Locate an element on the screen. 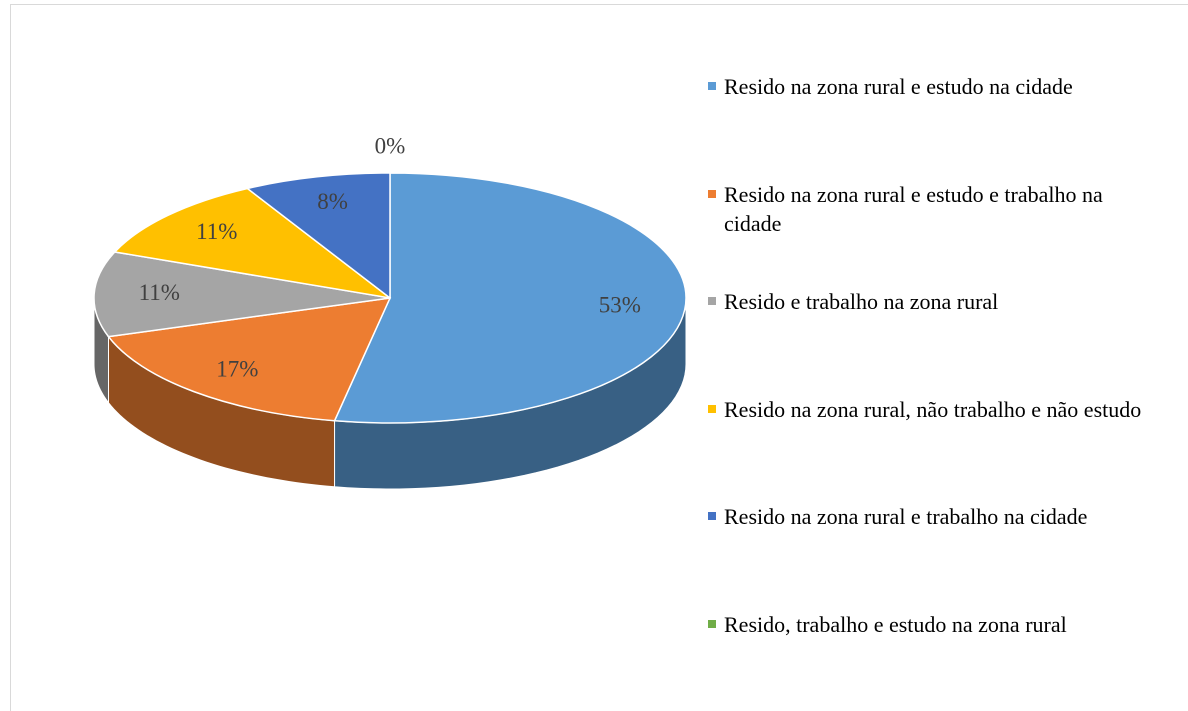  legend-item: Resido, trabalho e estudo na zona rural is located at coordinates (936, 624).